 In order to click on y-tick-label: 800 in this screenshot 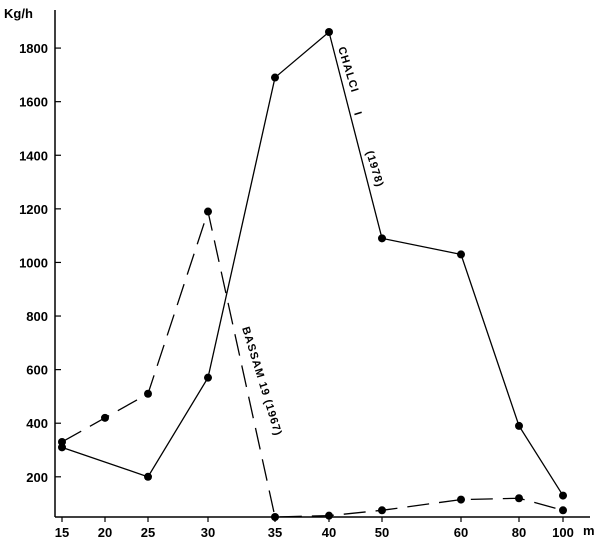, I will do `click(37, 316)`.